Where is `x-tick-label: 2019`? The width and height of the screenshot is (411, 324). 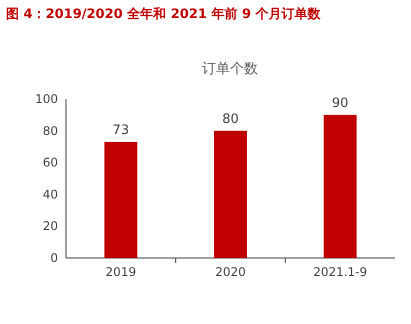 x-tick-label: 2019 is located at coordinates (121, 272).